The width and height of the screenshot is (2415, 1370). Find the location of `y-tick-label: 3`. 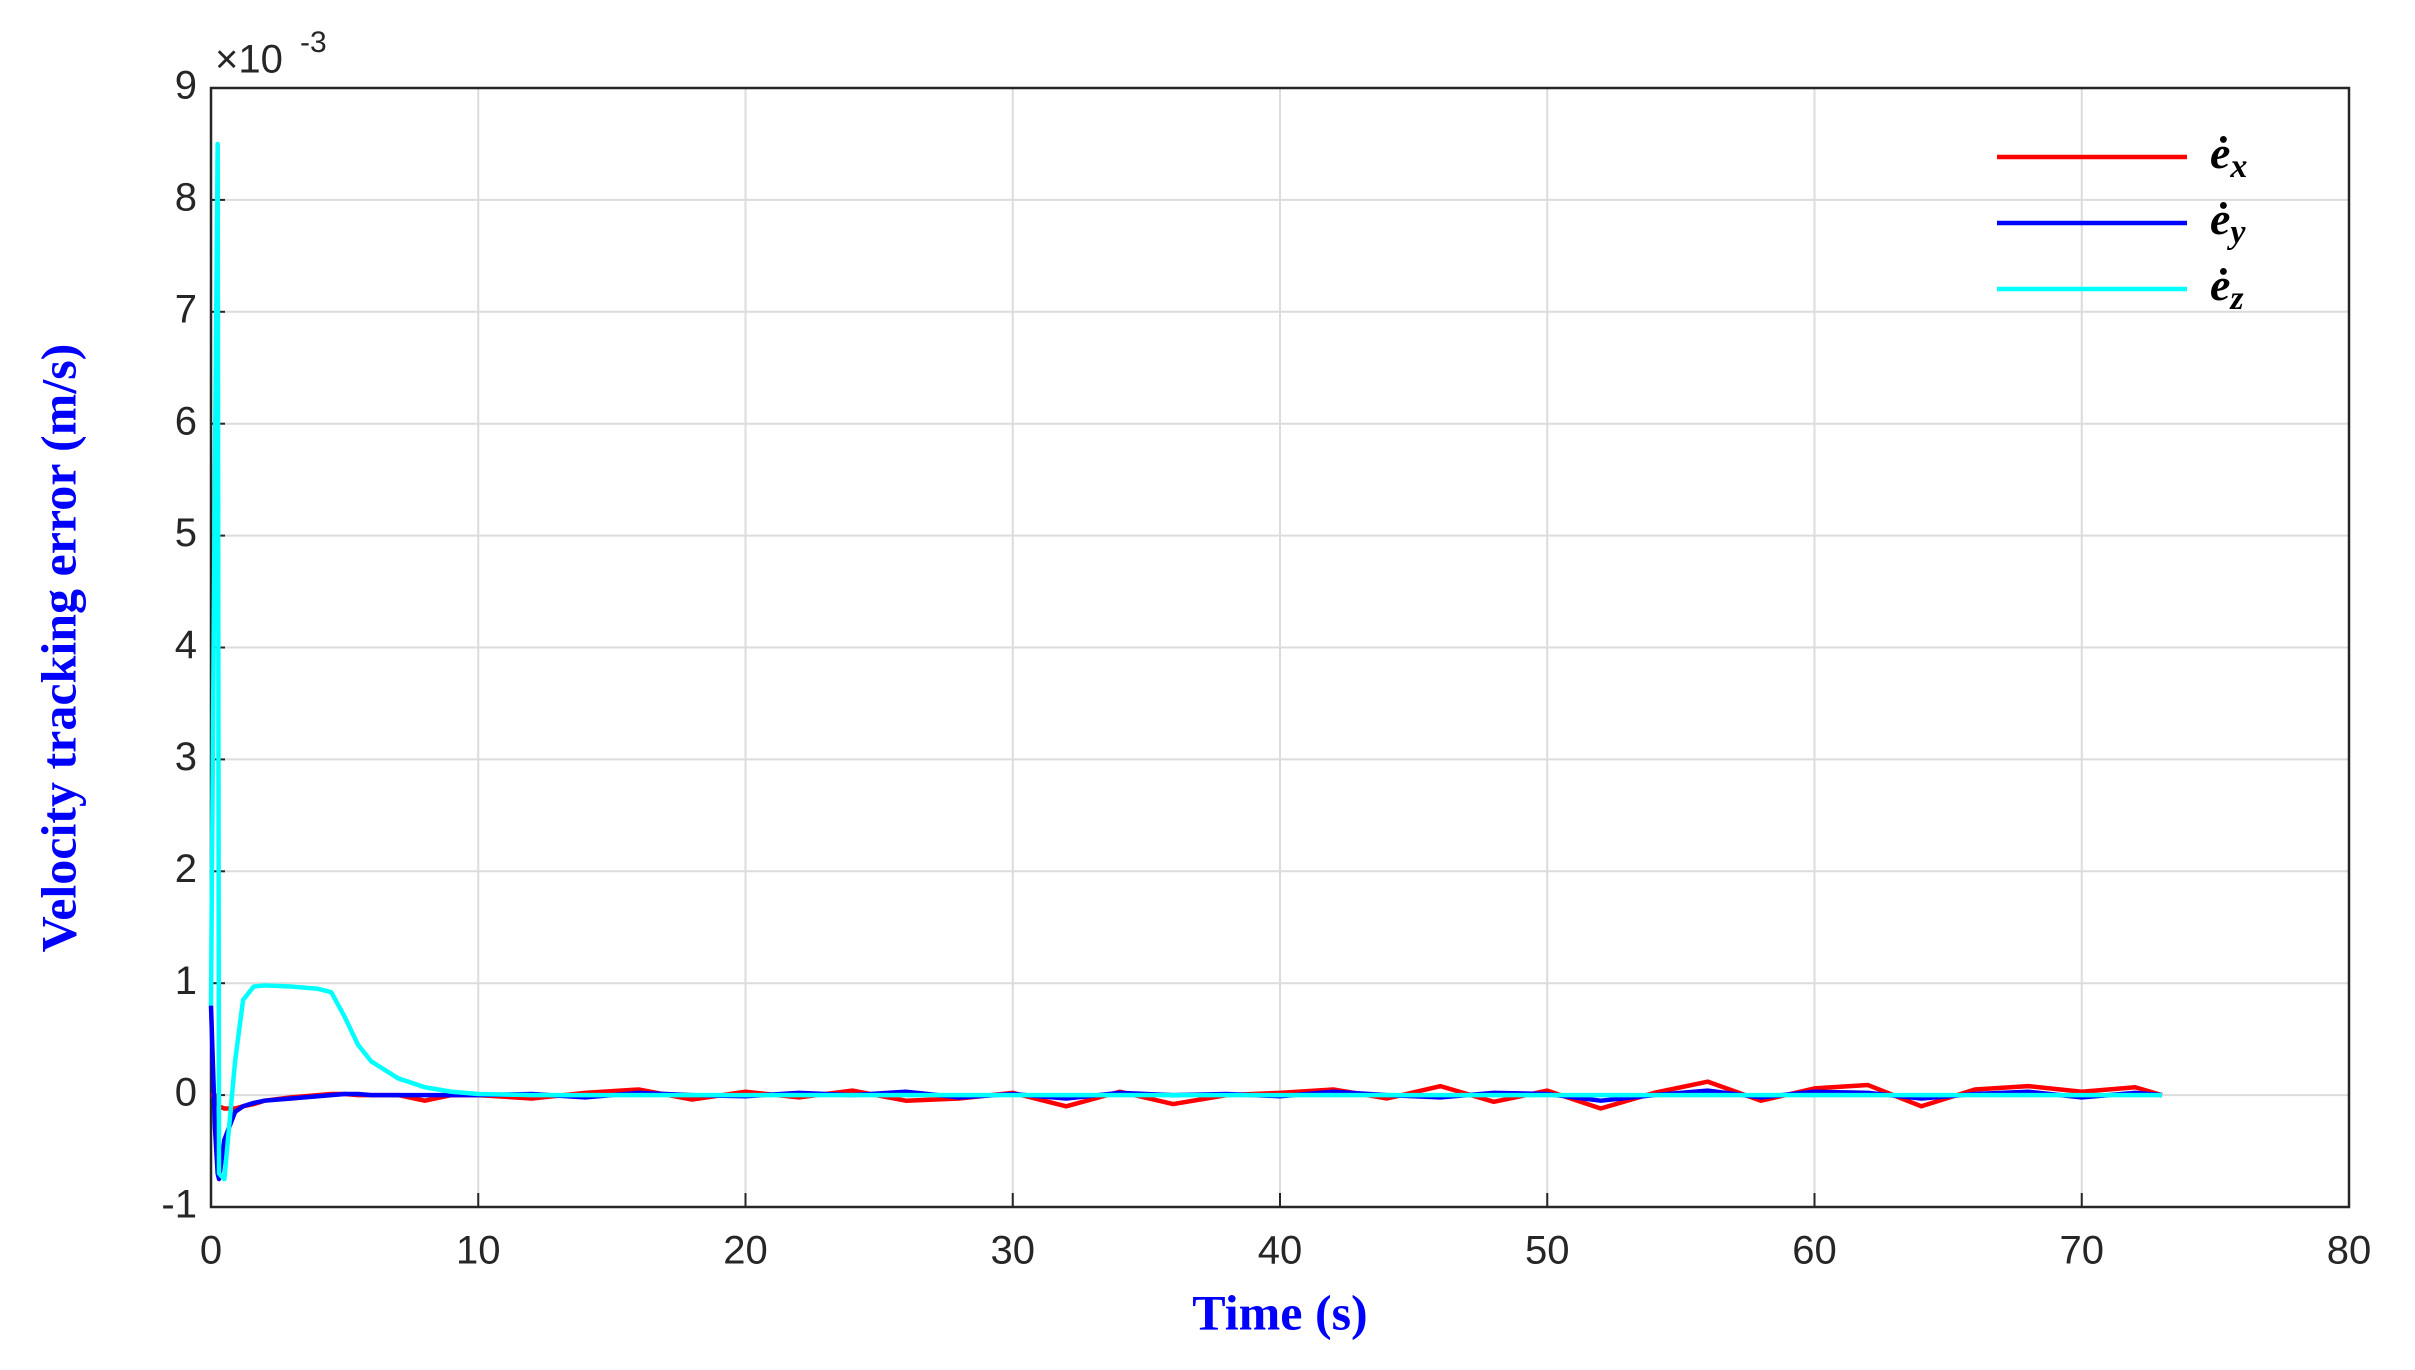

y-tick-label: 3 is located at coordinates (186, 757).